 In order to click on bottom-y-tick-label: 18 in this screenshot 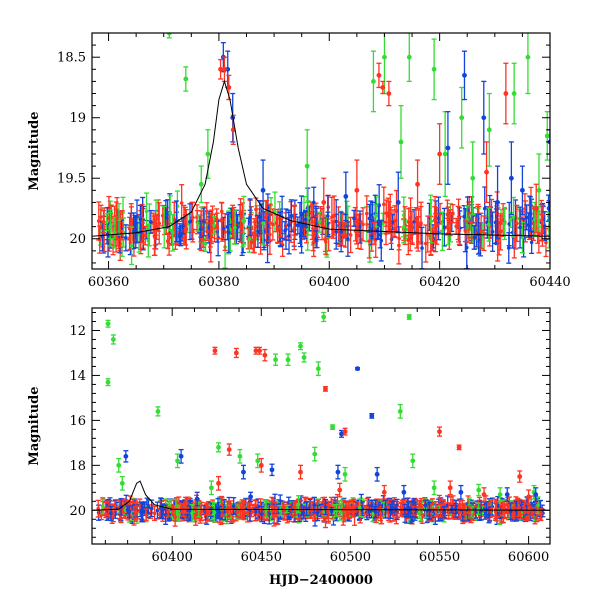, I will do `click(77, 466)`.